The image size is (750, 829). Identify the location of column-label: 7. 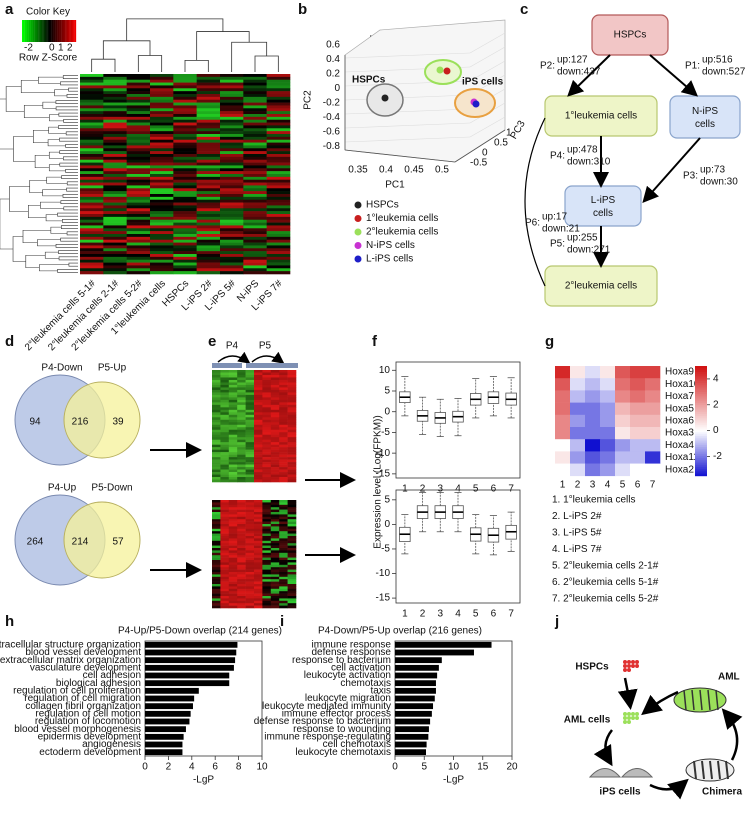
(653, 484).